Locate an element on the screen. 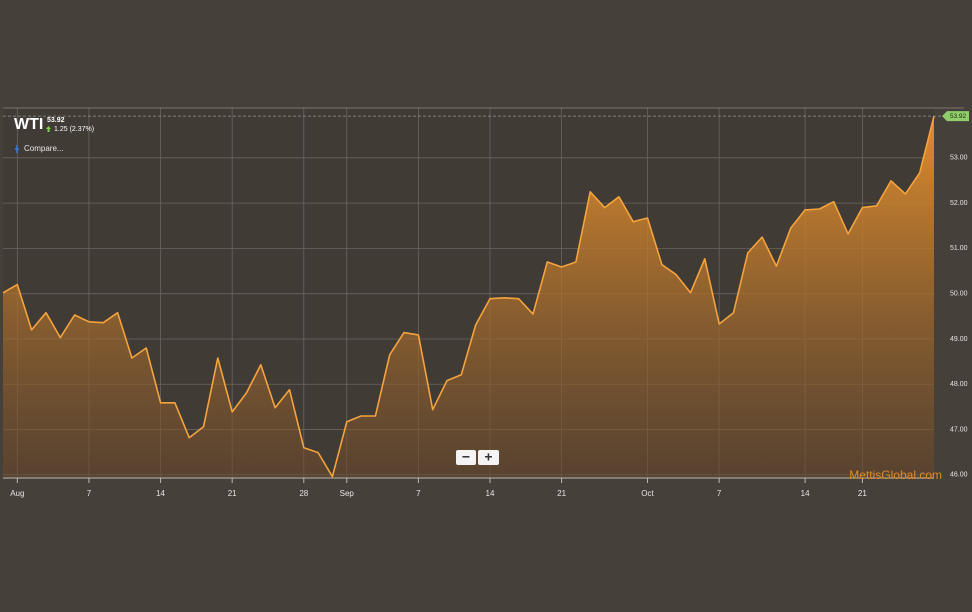 This screenshot has width=972, height=612. y-tick-label: 50.00 is located at coordinates (959, 294).